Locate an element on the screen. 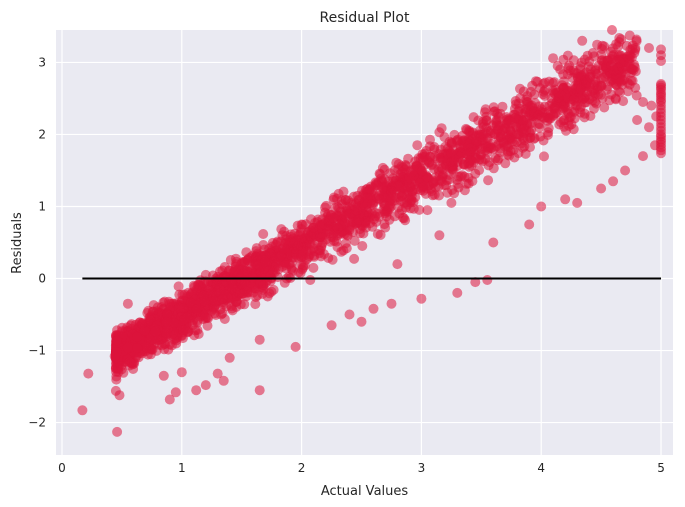 This screenshot has width=685, height=507. y-tick-label: −1 is located at coordinates (37, 351).